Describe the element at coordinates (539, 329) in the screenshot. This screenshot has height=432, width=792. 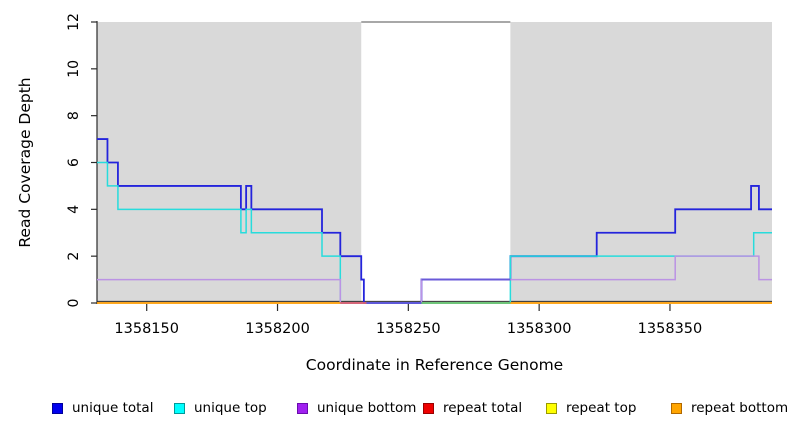
I see `x-tick-label: 1358300` at that location.